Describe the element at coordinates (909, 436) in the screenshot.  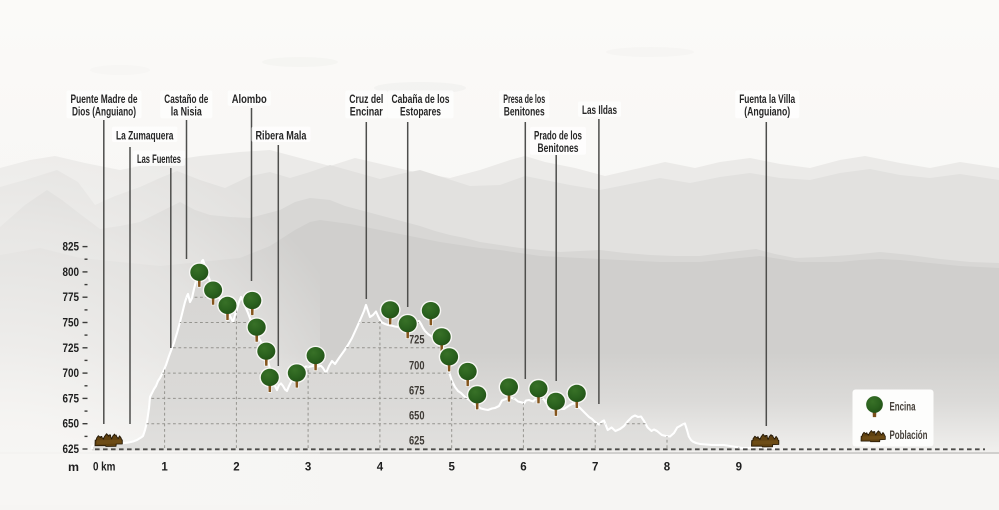
I see `svg-text: Población` at that location.